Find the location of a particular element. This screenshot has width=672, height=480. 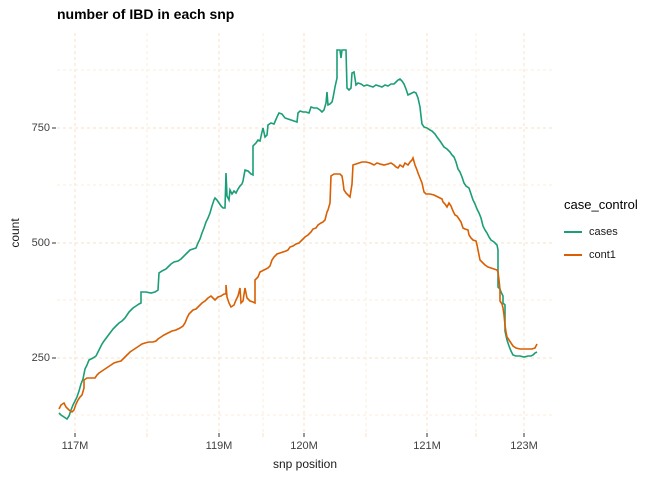

y-tick-label-250: 250 is located at coordinates (40, 358).